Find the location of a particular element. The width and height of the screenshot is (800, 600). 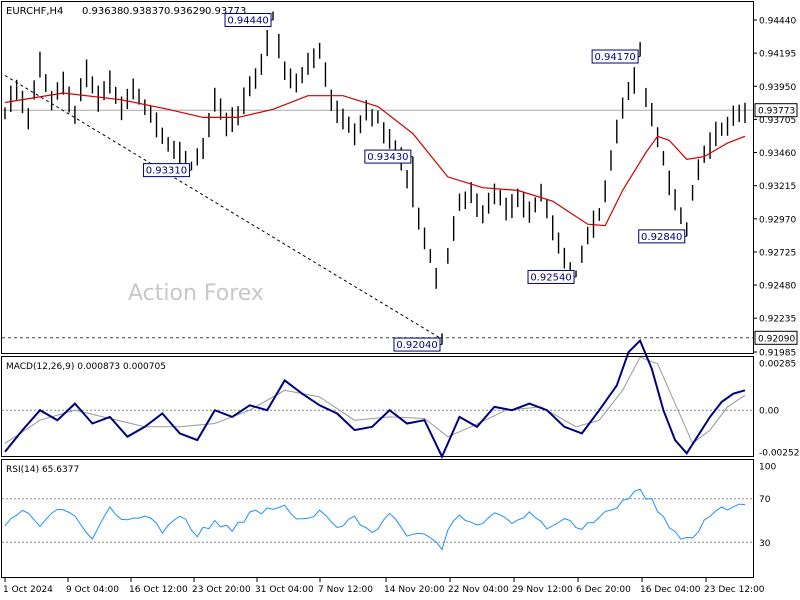

support-level-badge: 0.92090 is located at coordinates (776, 339).